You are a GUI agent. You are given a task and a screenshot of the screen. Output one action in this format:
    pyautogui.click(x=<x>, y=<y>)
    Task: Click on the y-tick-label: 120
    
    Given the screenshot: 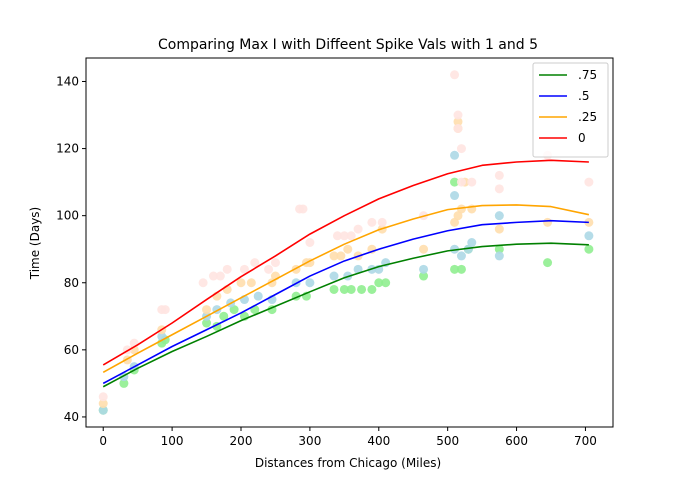 What is the action you would take?
    pyautogui.click(x=67, y=149)
    